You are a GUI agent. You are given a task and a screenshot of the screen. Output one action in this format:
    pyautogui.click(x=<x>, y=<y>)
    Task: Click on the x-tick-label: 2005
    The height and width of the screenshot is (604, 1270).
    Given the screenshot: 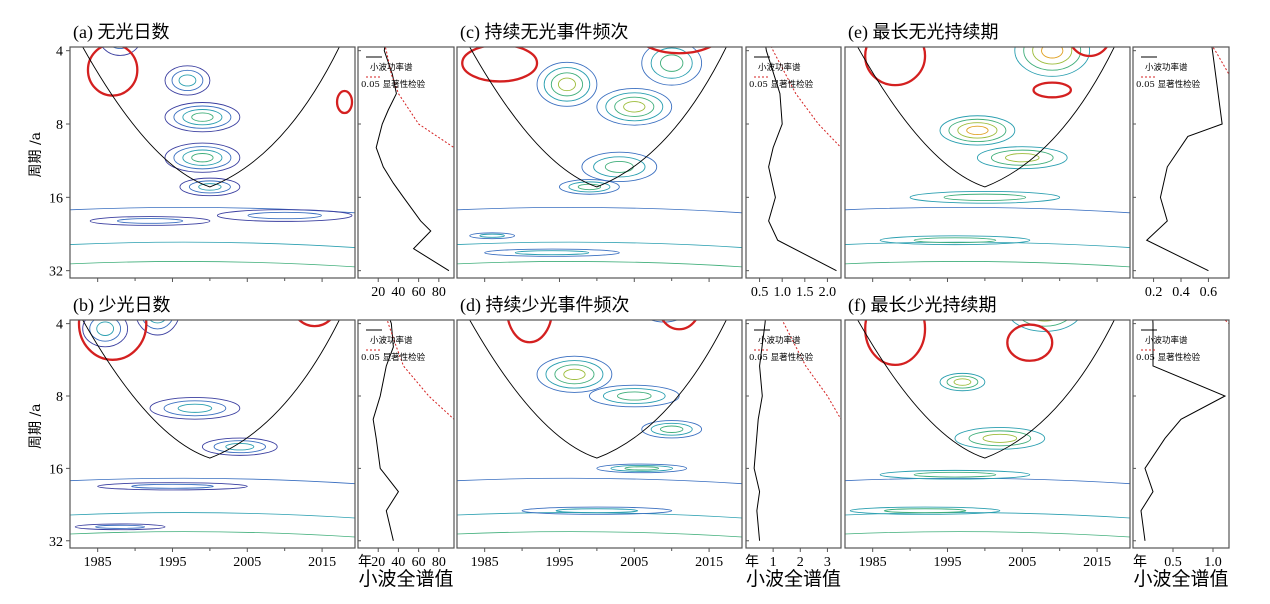 What is the action you would take?
    pyautogui.click(x=634, y=562)
    